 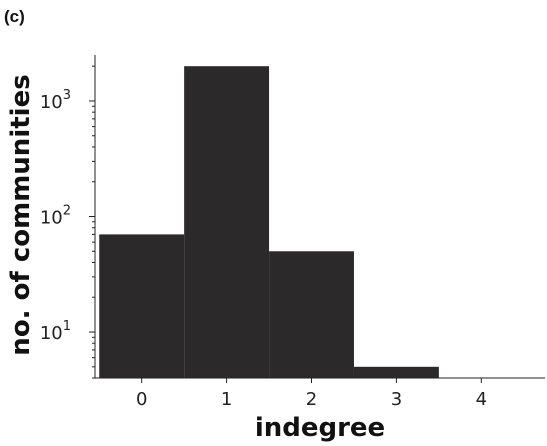 I want to click on y-tick-exponent-10: 1, so click(x=67, y=326).